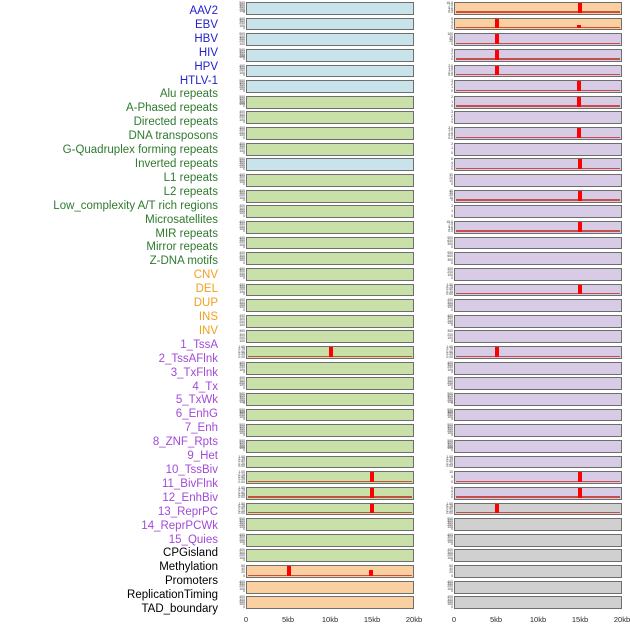 The height and width of the screenshot is (630, 630). I want to click on track-left-11-bivflnk, so click(330, 540).